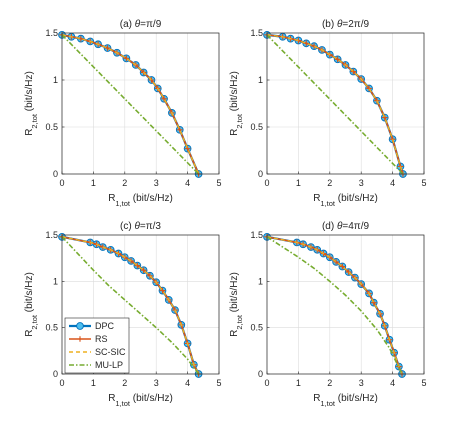 The width and height of the screenshot is (471, 421). What do you see at coordinates (105, 326) in the screenshot?
I see `legend-label: DPC` at bounding box center [105, 326].